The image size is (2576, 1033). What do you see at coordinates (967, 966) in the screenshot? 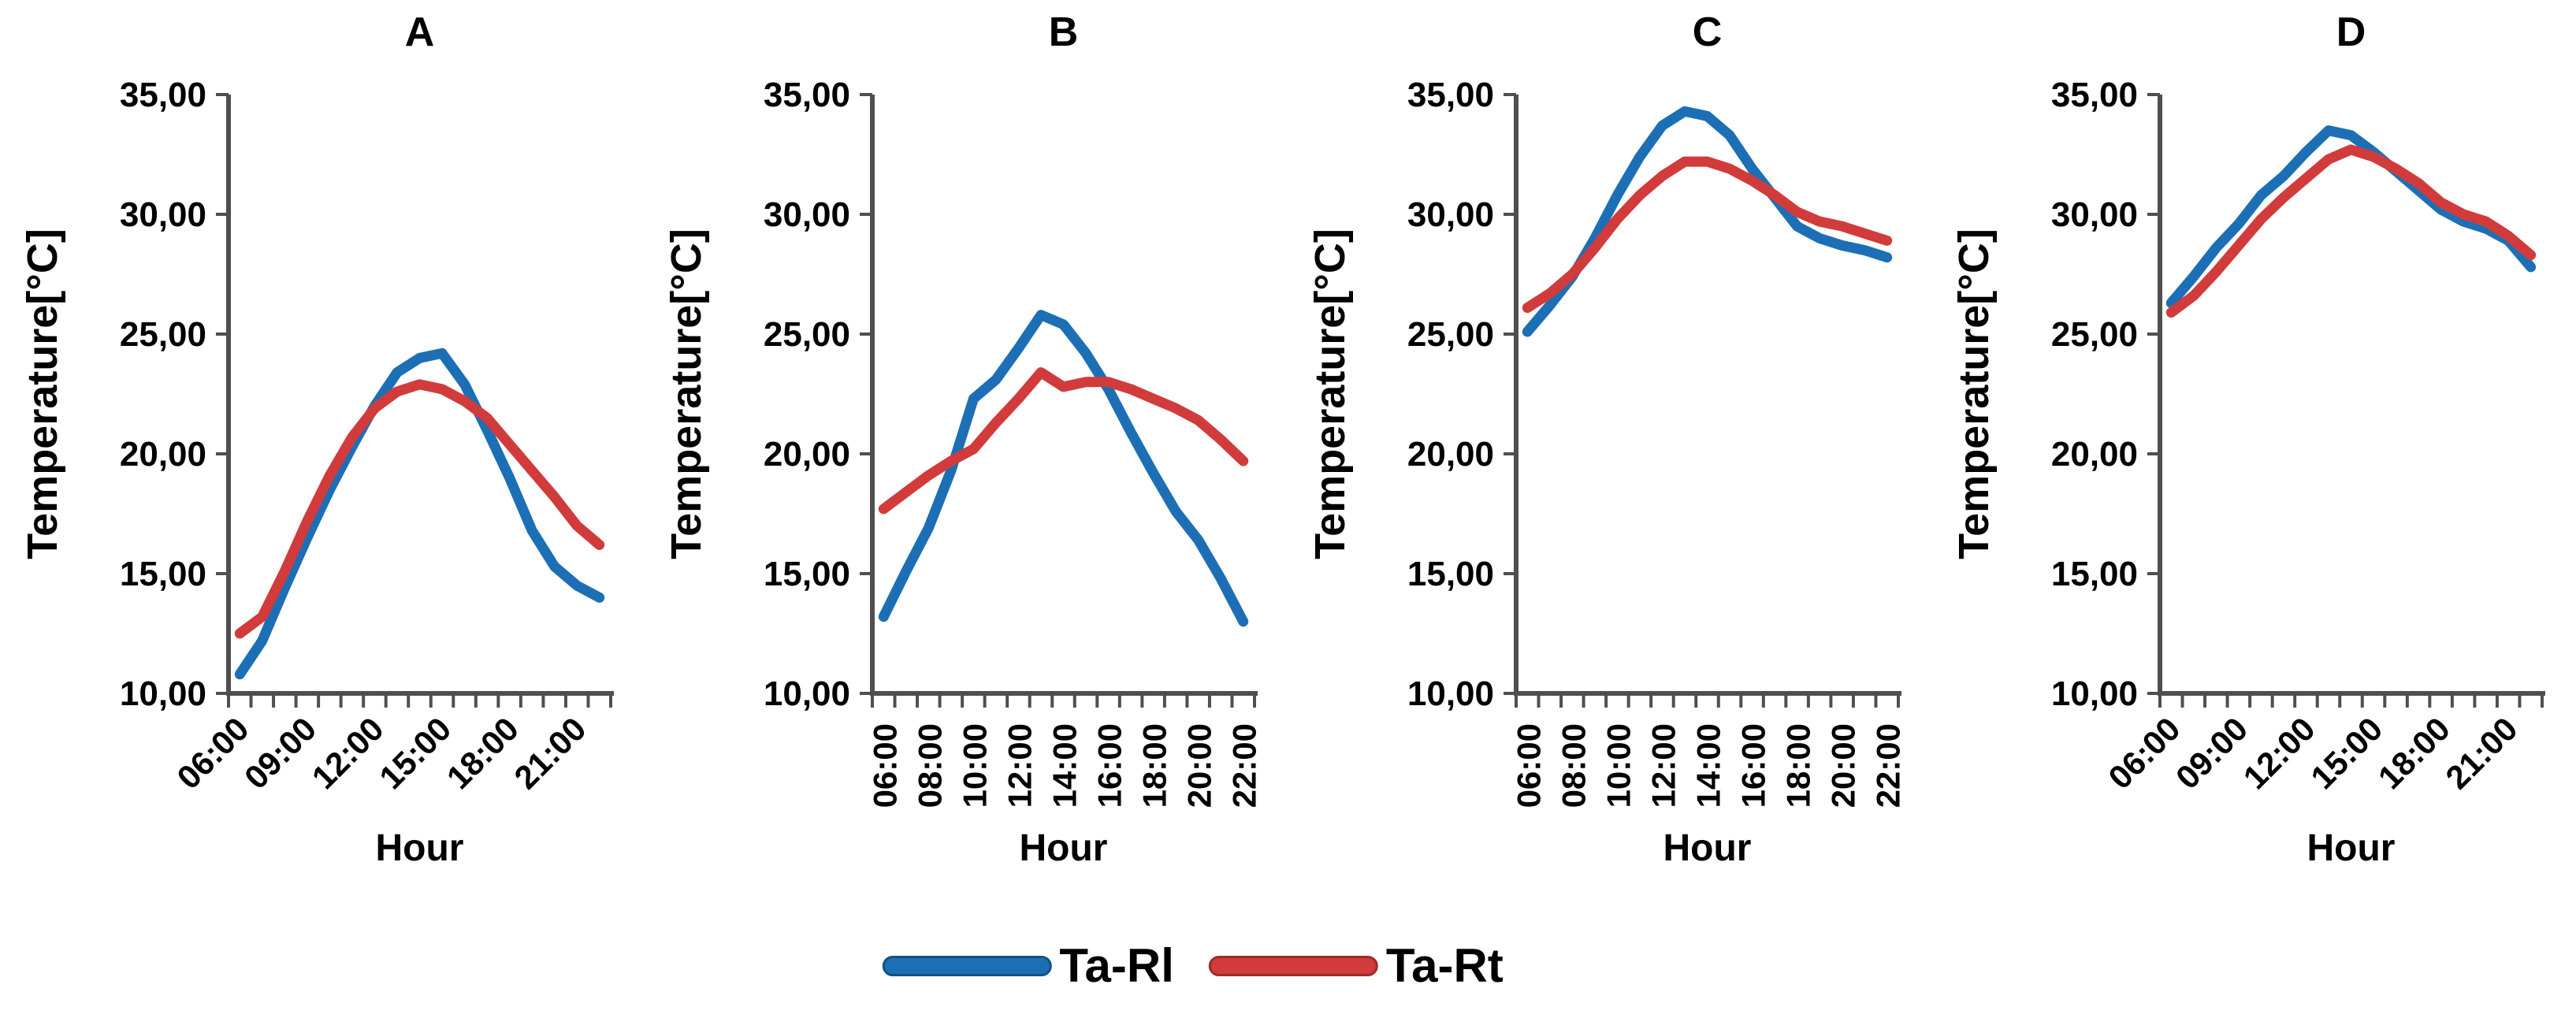
I see `legend-line-swatch-blue` at bounding box center [967, 966].